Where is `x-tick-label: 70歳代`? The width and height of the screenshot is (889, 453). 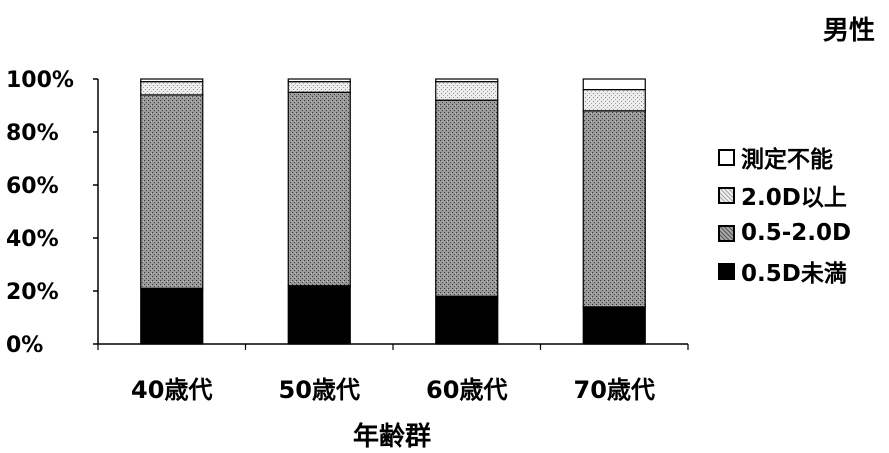 x-tick-label: 70歳代 is located at coordinates (614, 390).